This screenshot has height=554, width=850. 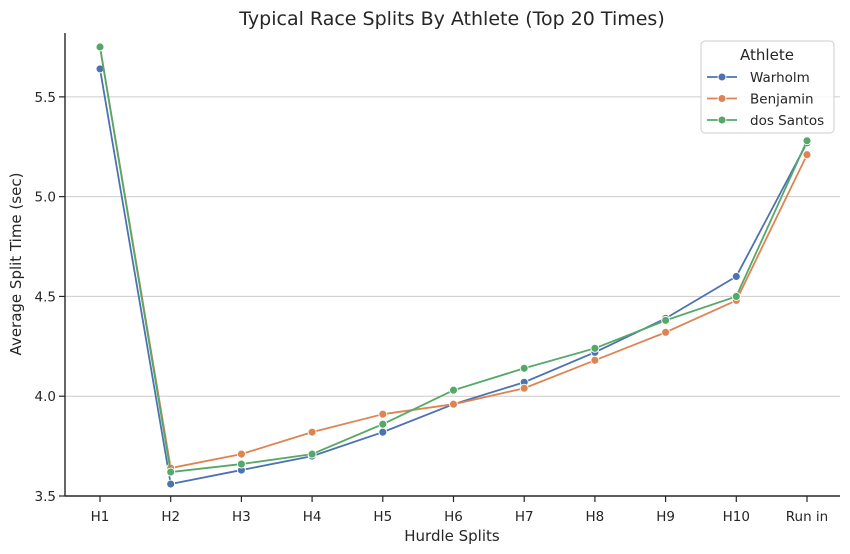 What do you see at coordinates (787, 121) in the screenshot?
I see `legend-label: dos Santos` at bounding box center [787, 121].